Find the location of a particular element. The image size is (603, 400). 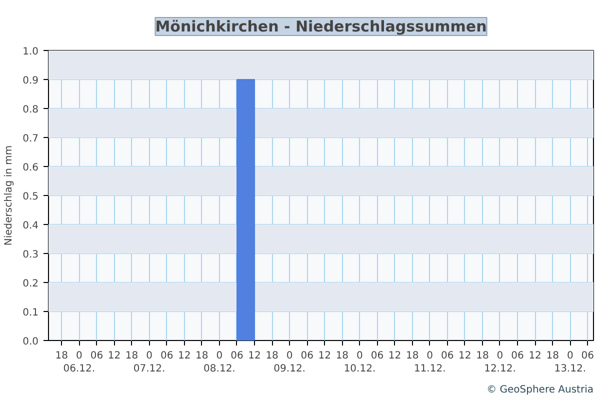

y-tick-label: 0.8 is located at coordinates (30, 110).